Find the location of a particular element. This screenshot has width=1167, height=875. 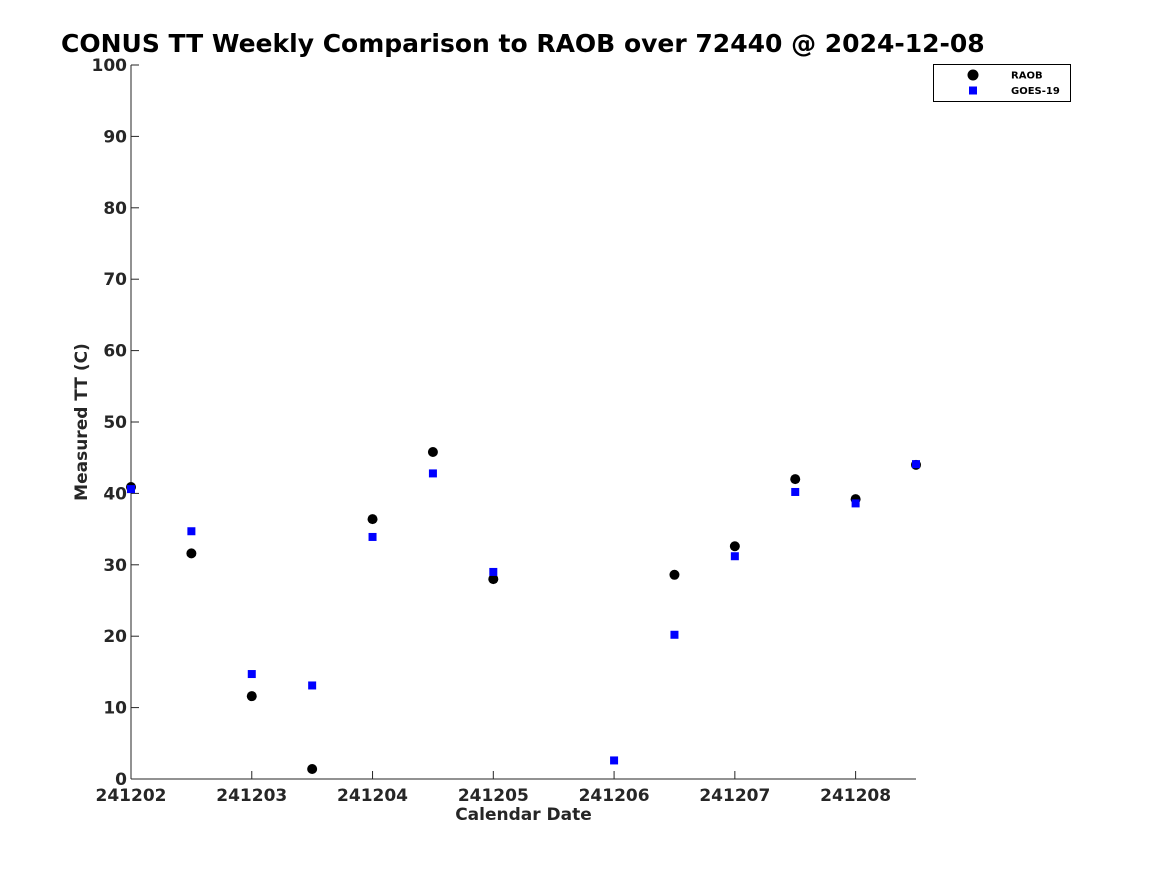

legend-label-goes-19: GOES-19 is located at coordinates (1035, 91).